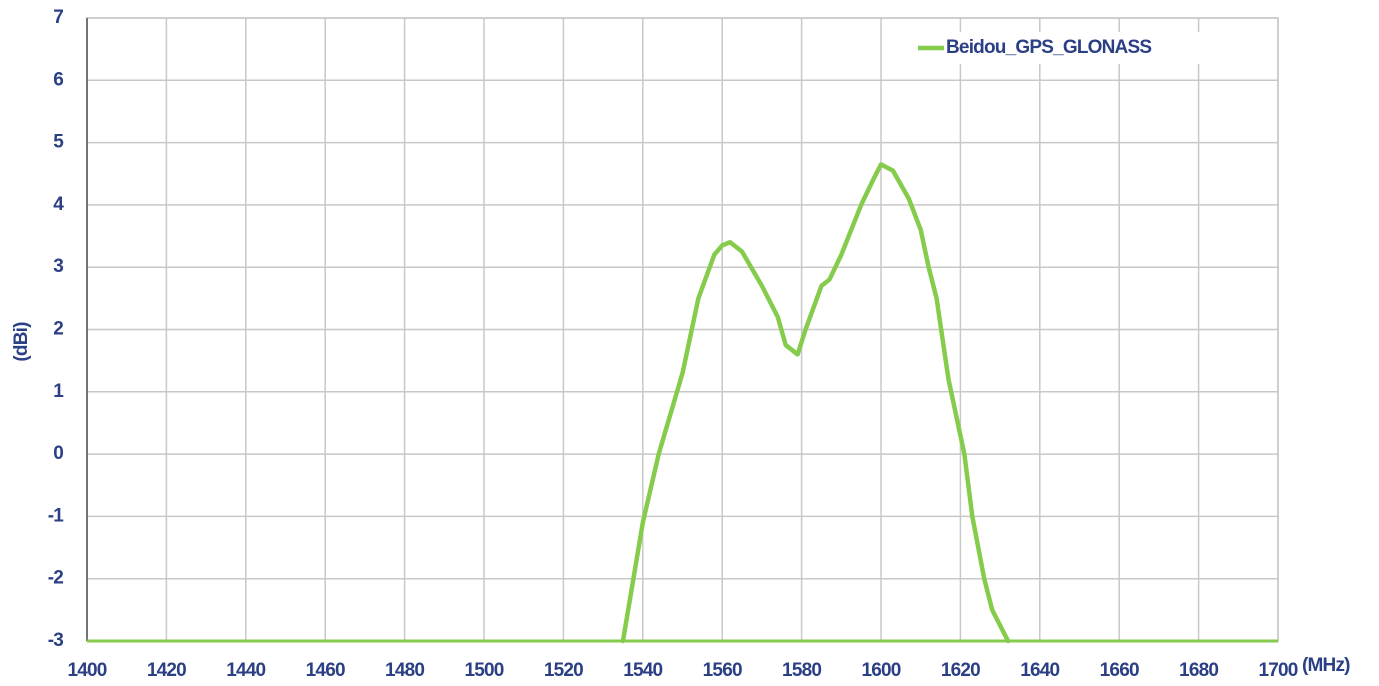 This screenshot has width=1379, height=686. What do you see at coordinates (58, 142) in the screenshot?
I see `y-tick-label: 5` at bounding box center [58, 142].